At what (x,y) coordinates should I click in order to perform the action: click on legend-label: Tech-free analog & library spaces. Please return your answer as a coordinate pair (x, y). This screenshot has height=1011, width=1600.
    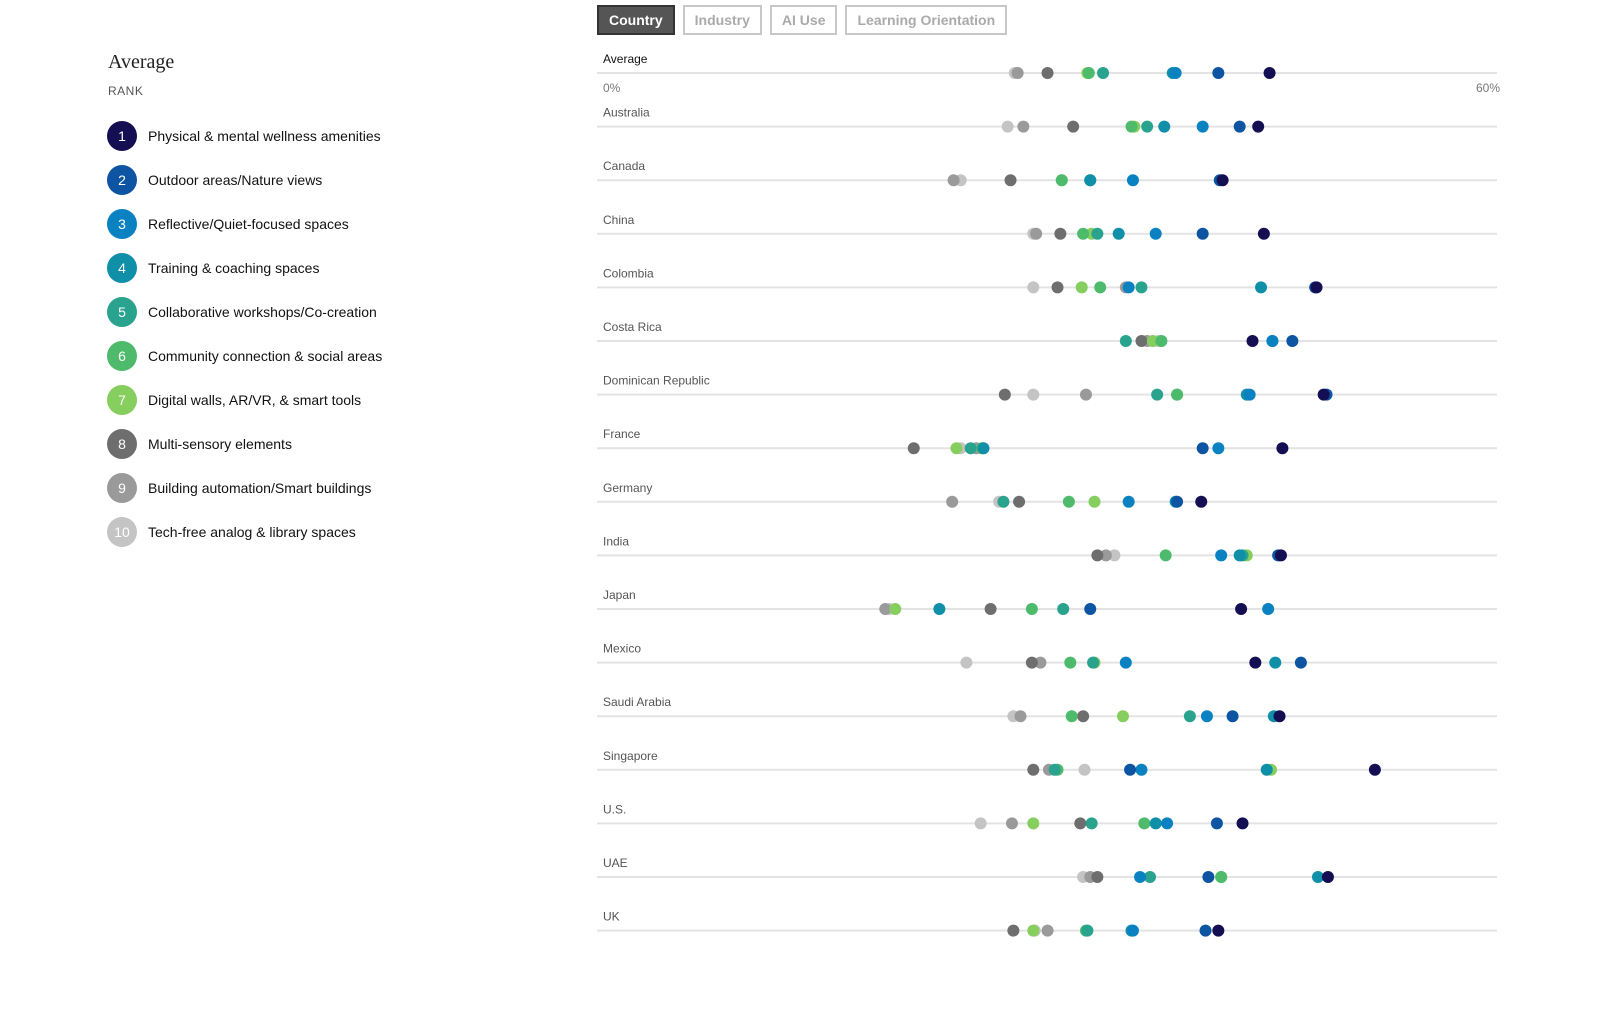
    Looking at the image, I should click on (252, 532).